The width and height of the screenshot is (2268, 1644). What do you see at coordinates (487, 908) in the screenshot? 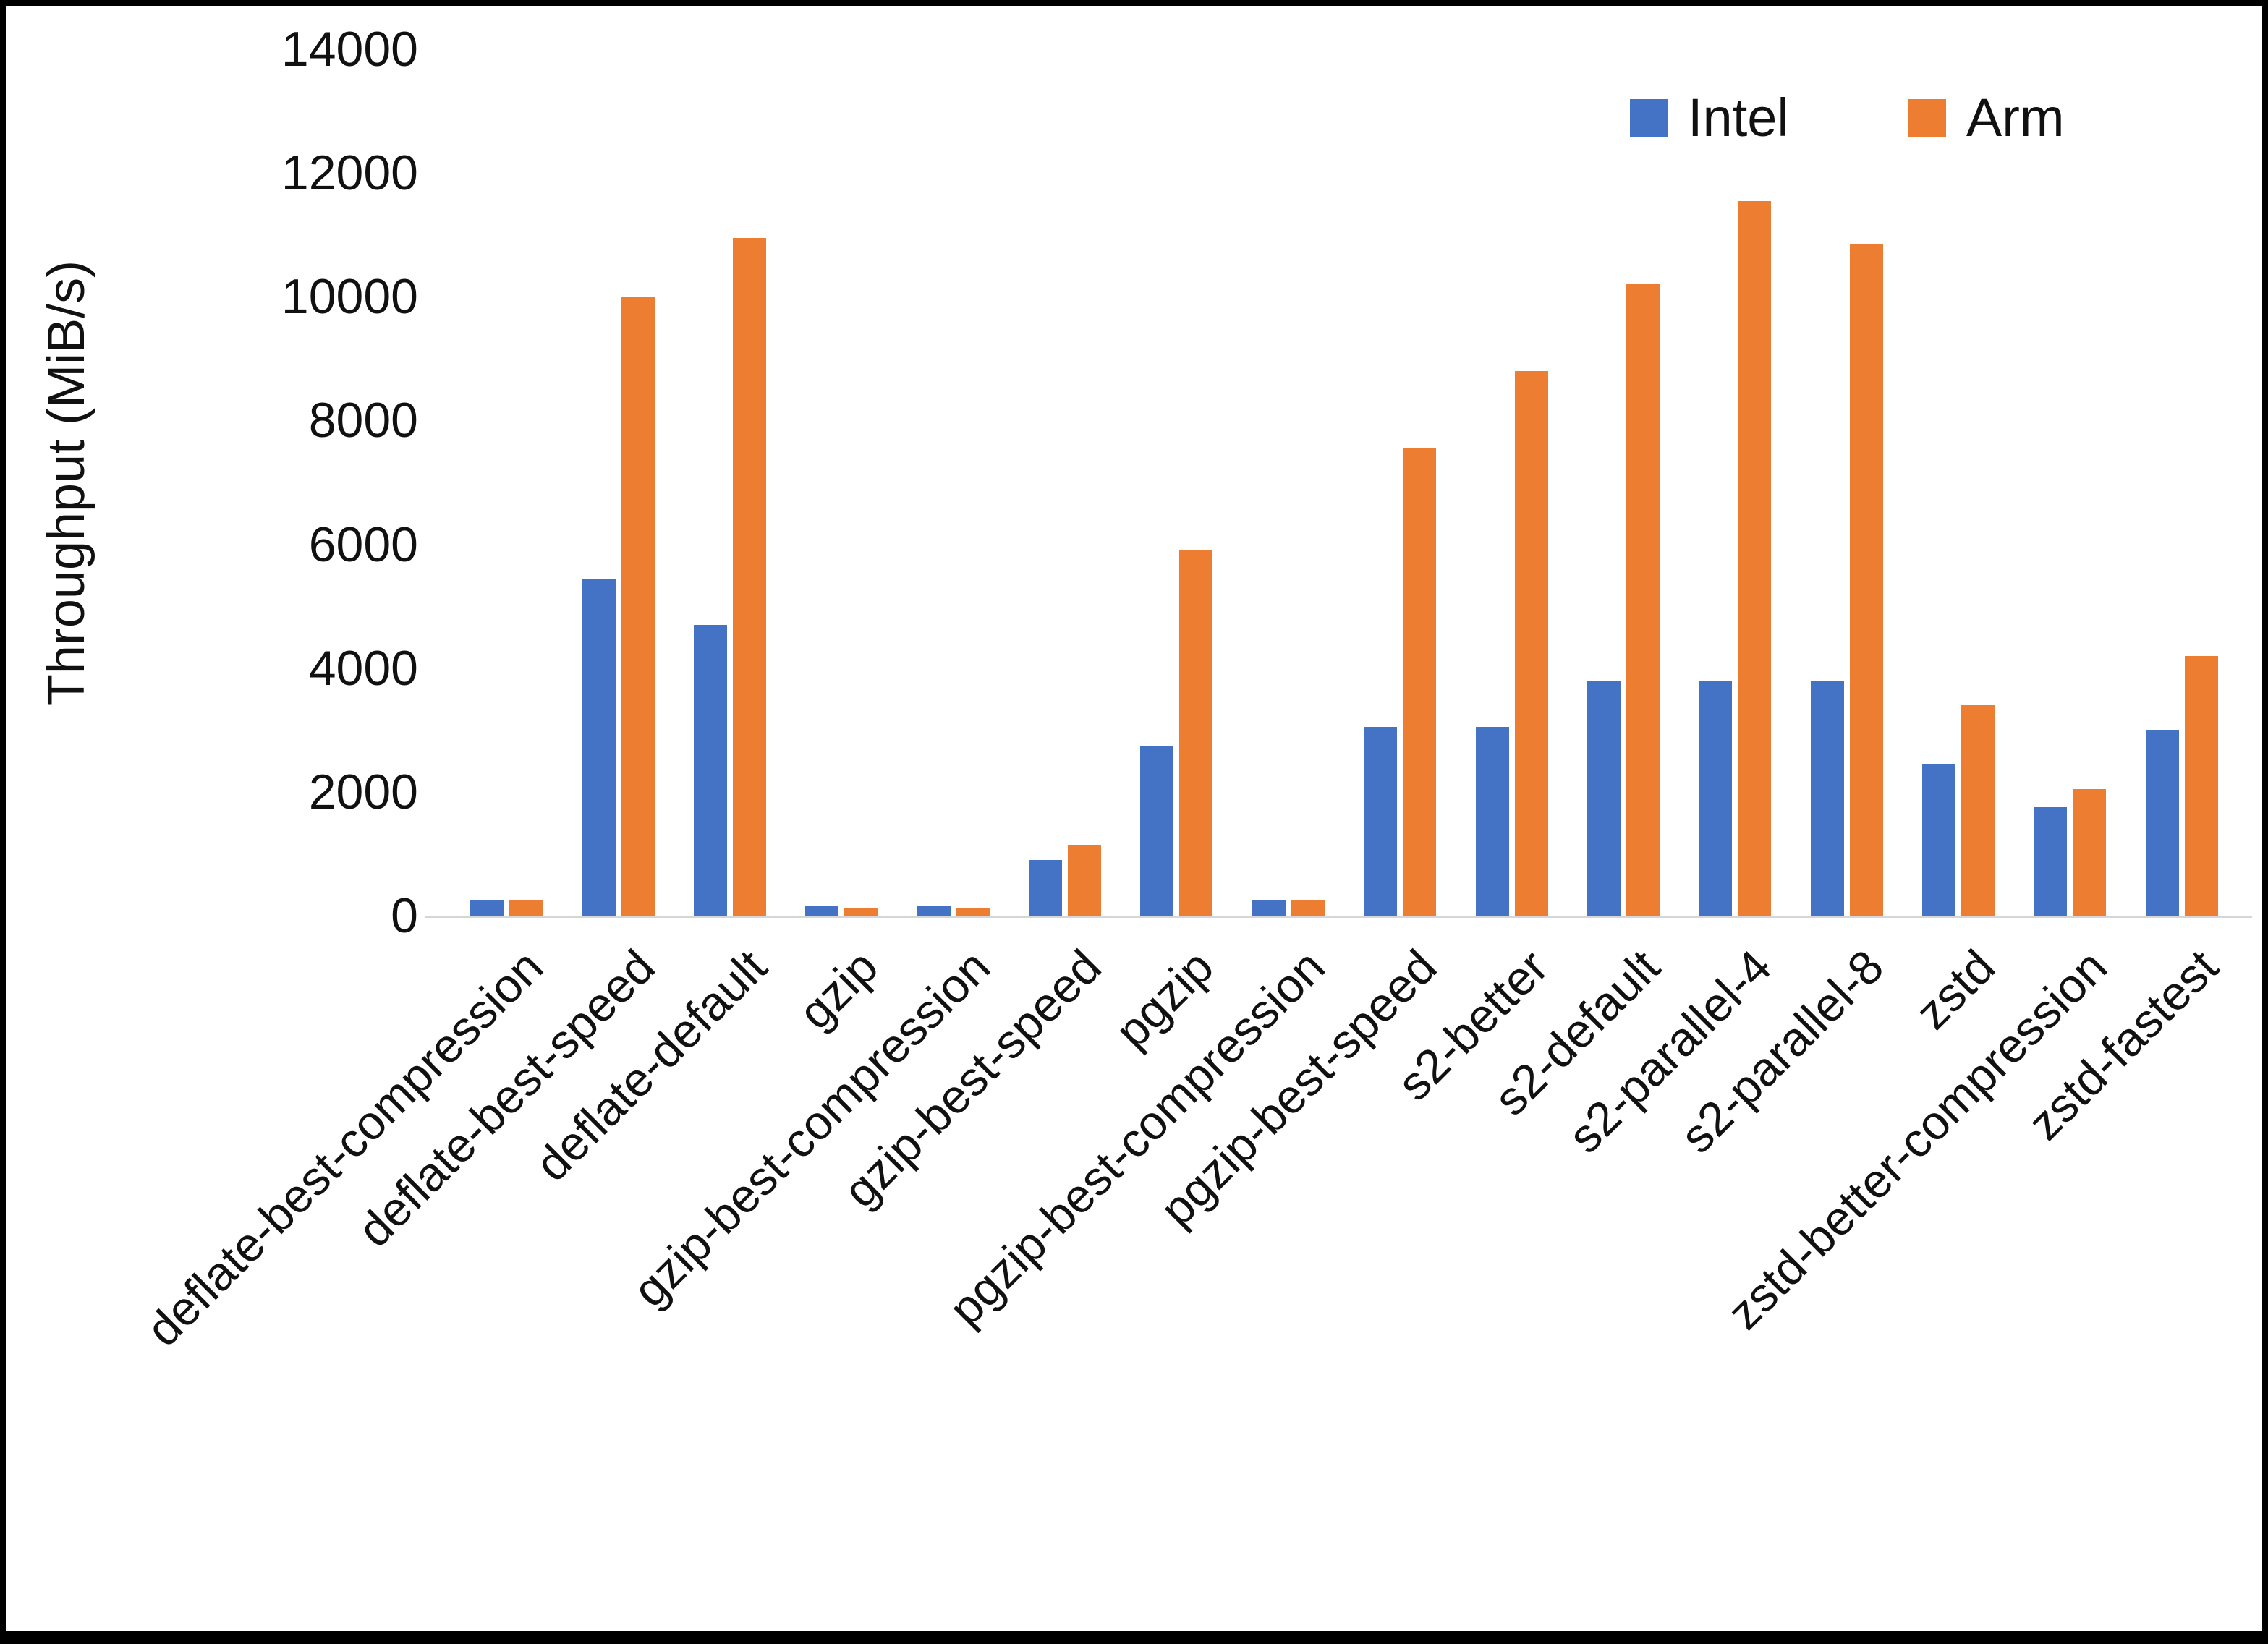
I see `bar-intel-deflate-best-compression` at bounding box center [487, 908].